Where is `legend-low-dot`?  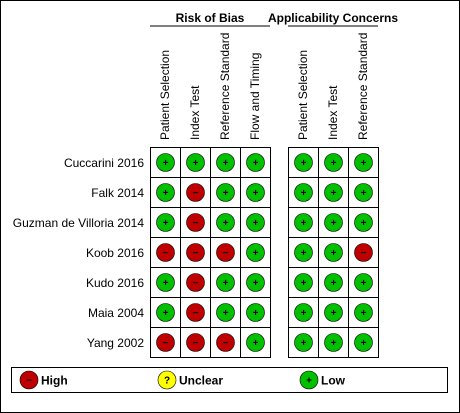 legend-low-dot is located at coordinates (309, 380).